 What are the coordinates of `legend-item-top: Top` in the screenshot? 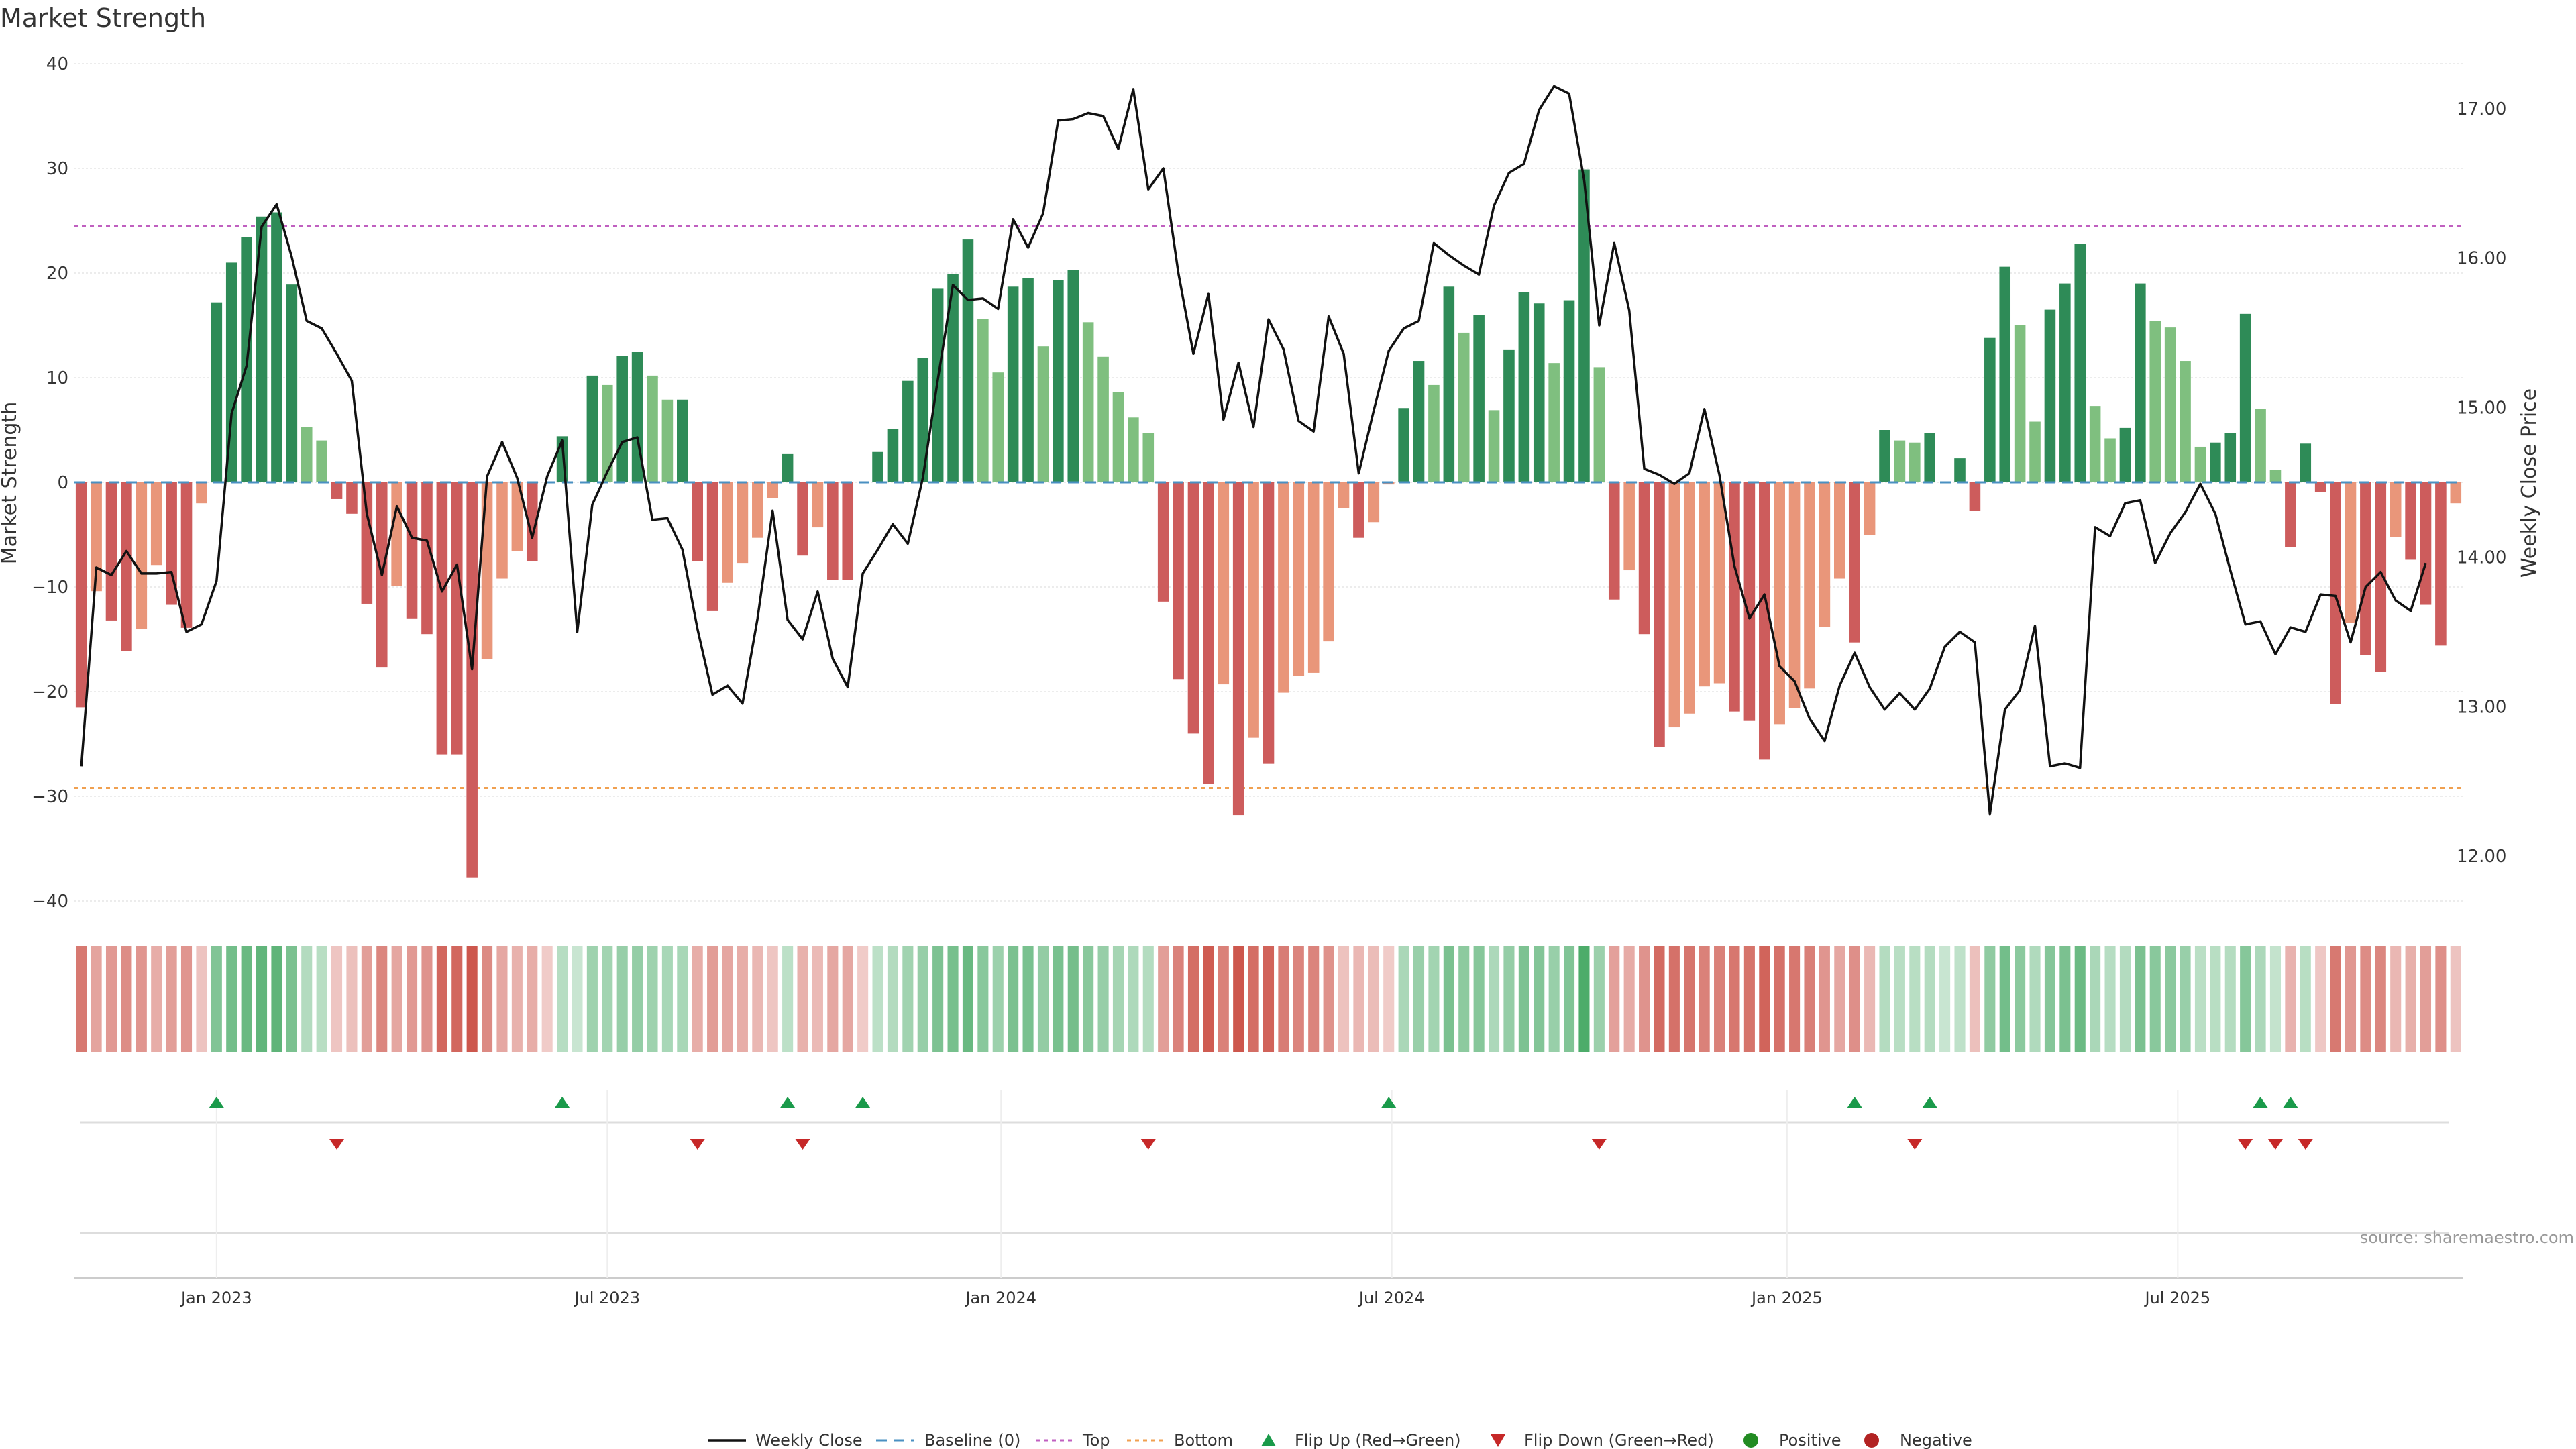 It's located at (1073, 1440).